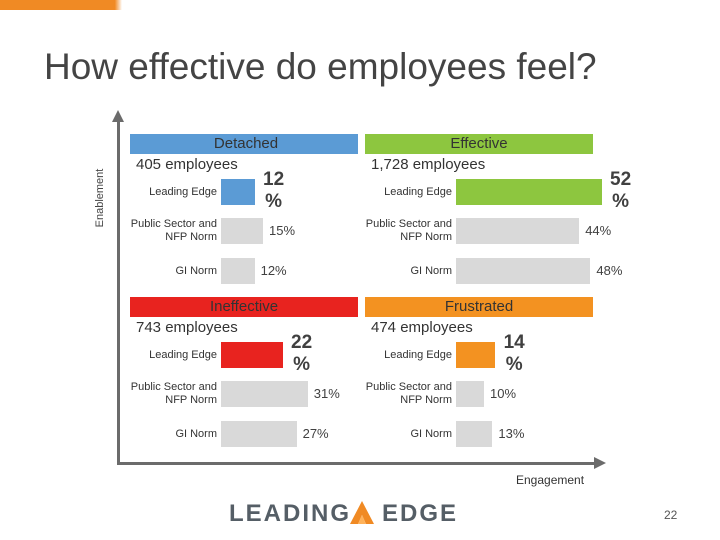 This screenshot has width=720, height=540. I want to click on bar-value-detached-gi-norm: 12%, so click(273, 270).